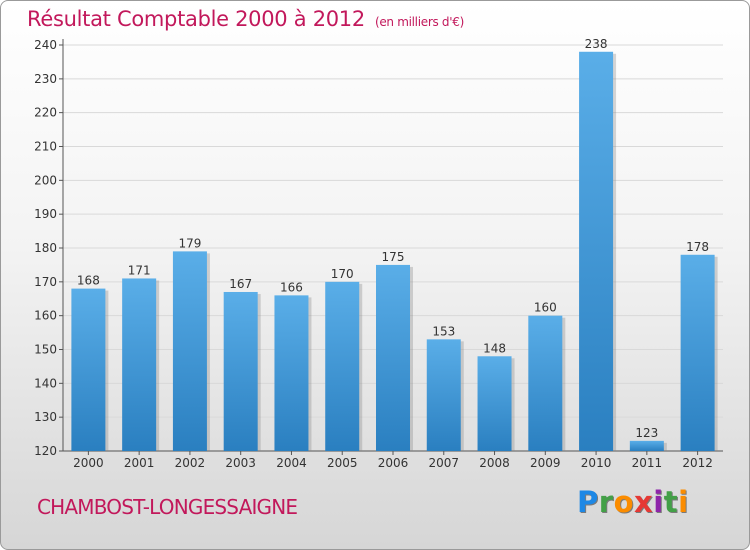 The image size is (750, 550). I want to click on logo-letter: P, so click(588, 502).